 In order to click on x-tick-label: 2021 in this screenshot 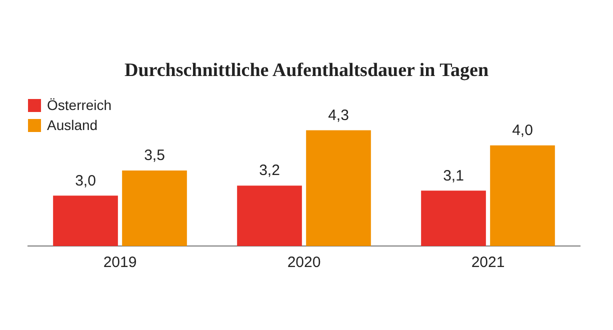, I will do `click(488, 263)`.